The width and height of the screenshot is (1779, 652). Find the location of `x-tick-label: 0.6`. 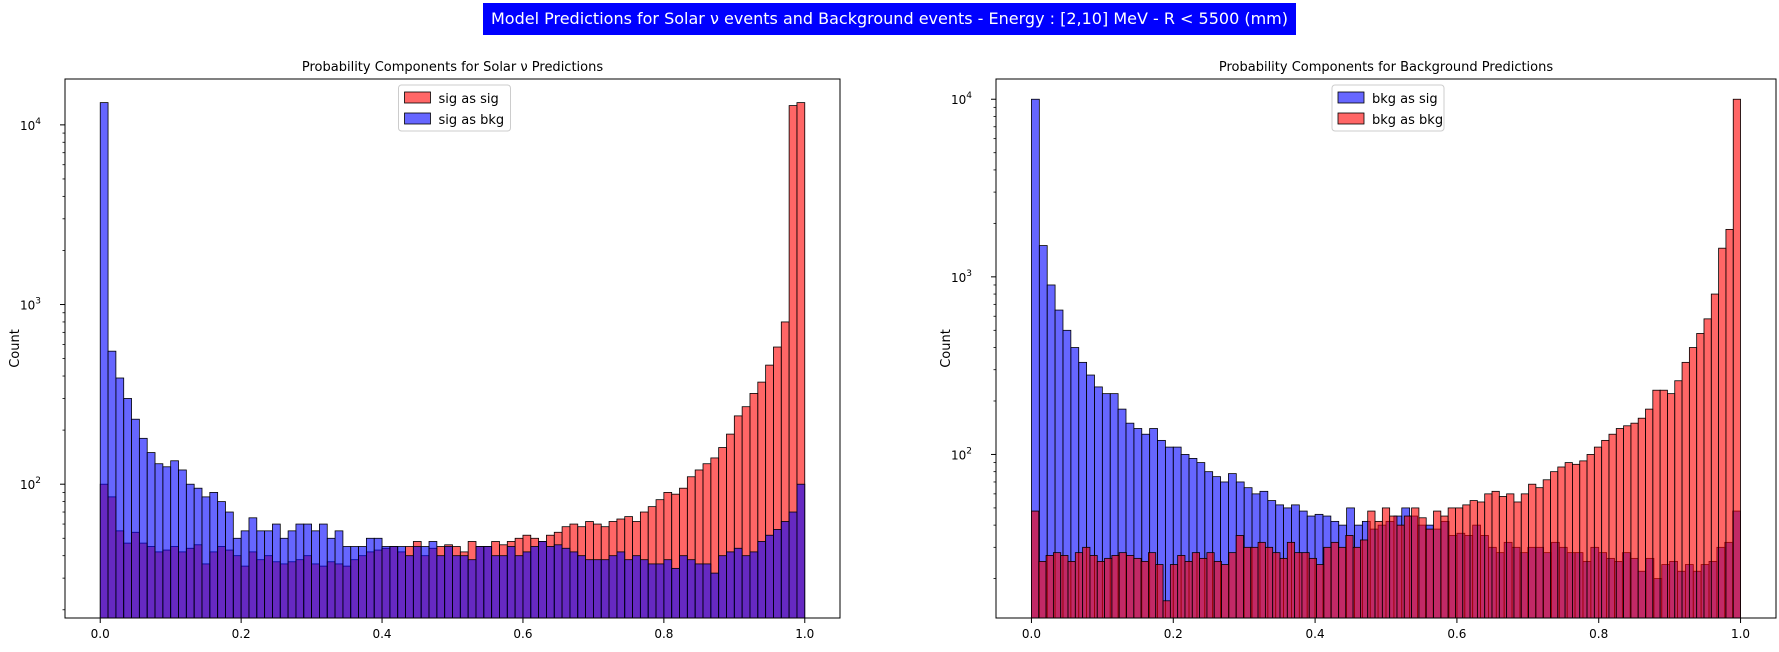

x-tick-label: 0.6 is located at coordinates (1456, 634).